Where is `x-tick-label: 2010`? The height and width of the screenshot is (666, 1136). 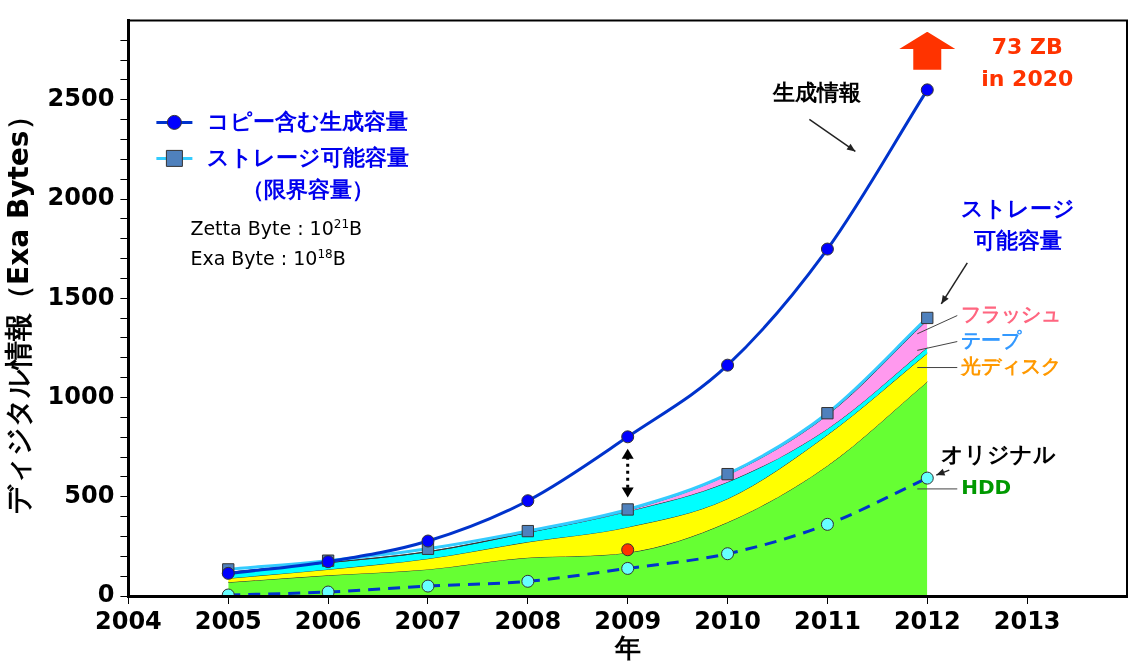
x-tick-label: 2010 is located at coordinates (727, 620).